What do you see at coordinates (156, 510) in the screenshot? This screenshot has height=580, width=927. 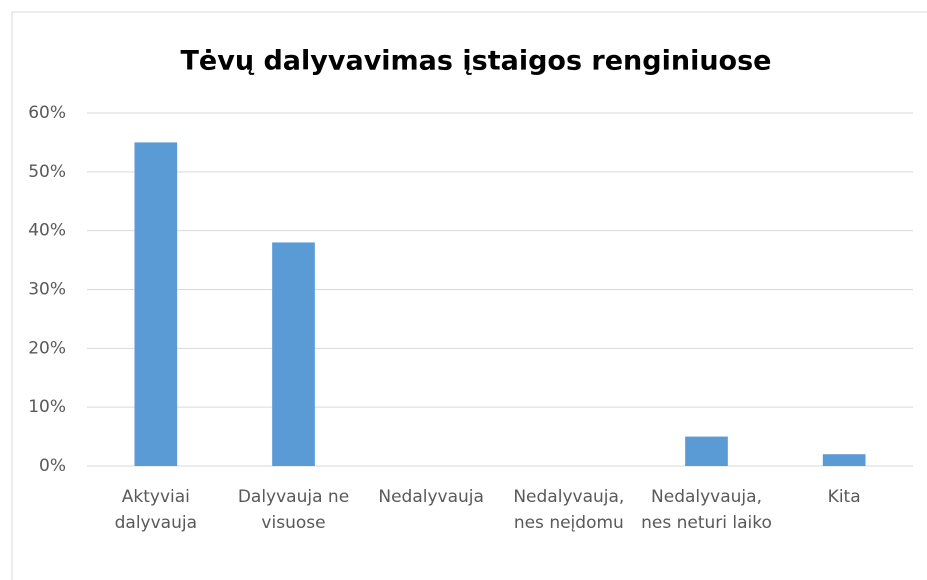 I see `x-tick-label: Aktyviai dalyvauja` at bounding box center [156, 510].